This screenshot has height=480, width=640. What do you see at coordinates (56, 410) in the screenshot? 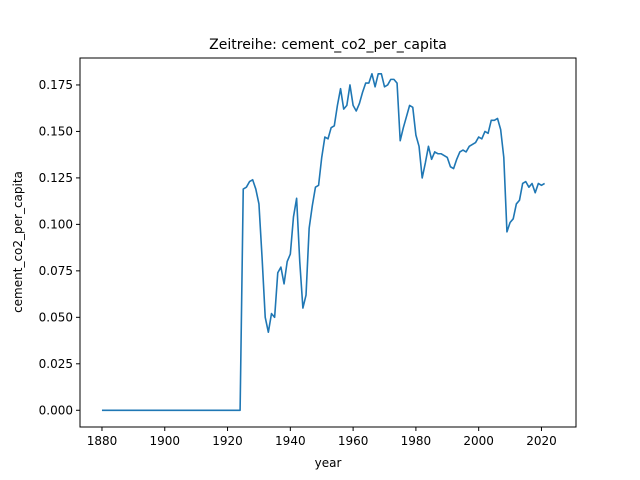
I see `y-tick-label: 0.000` at bounding box center [56, 410].